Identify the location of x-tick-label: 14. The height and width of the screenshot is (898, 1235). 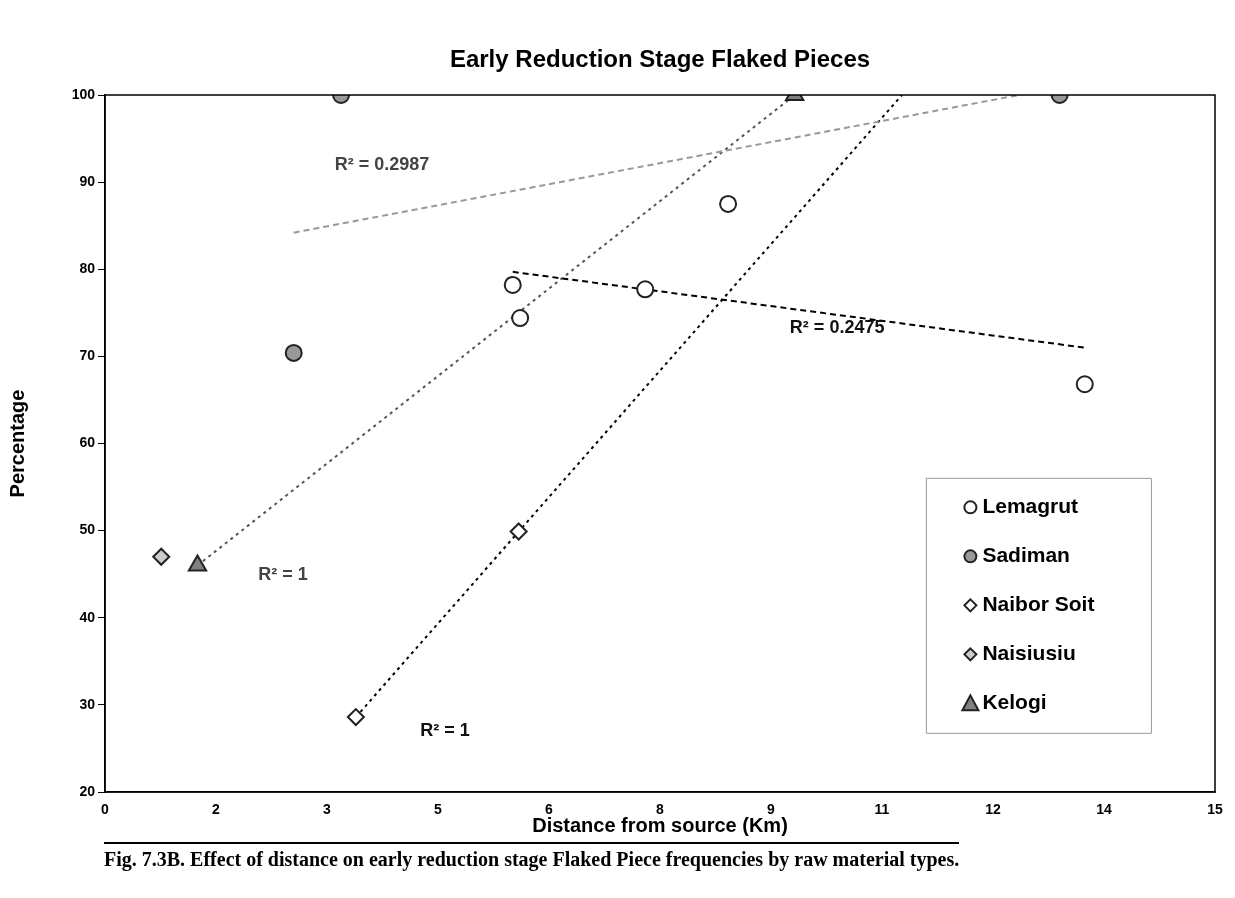
(1104, 809).